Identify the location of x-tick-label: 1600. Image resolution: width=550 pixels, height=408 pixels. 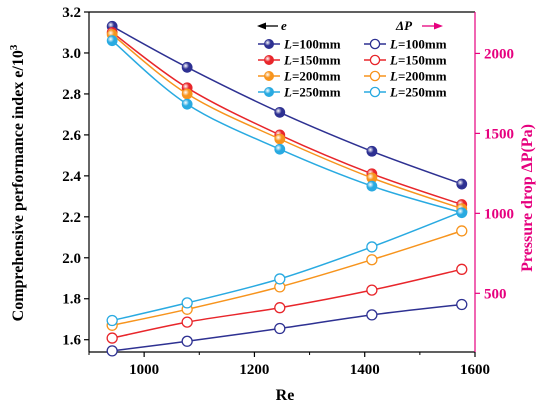
(475, 370).